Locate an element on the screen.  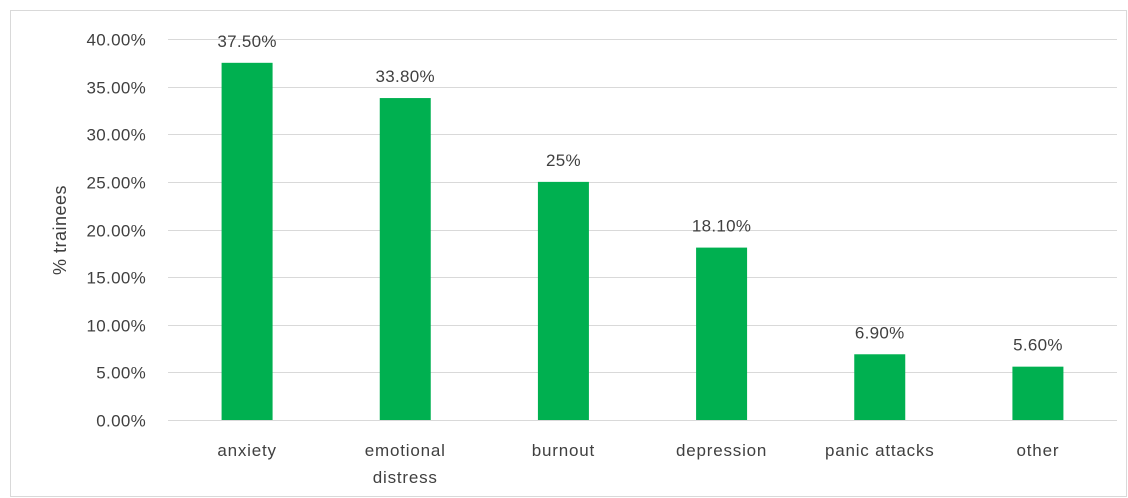
data-label: 6.90% is located at coordinates (880, 332).